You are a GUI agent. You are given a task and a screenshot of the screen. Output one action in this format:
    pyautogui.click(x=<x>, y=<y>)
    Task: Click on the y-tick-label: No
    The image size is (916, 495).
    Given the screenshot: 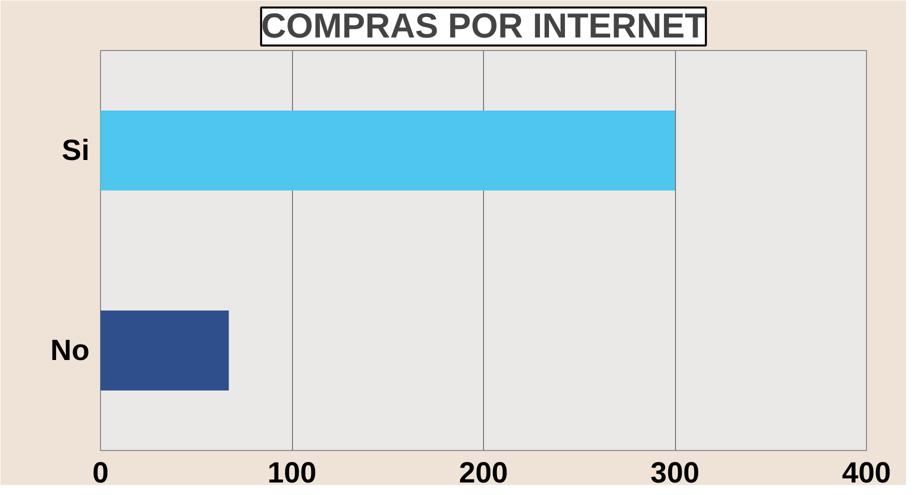 What is the action you would take?
    pyautogui.click(x=70, y=350)
    